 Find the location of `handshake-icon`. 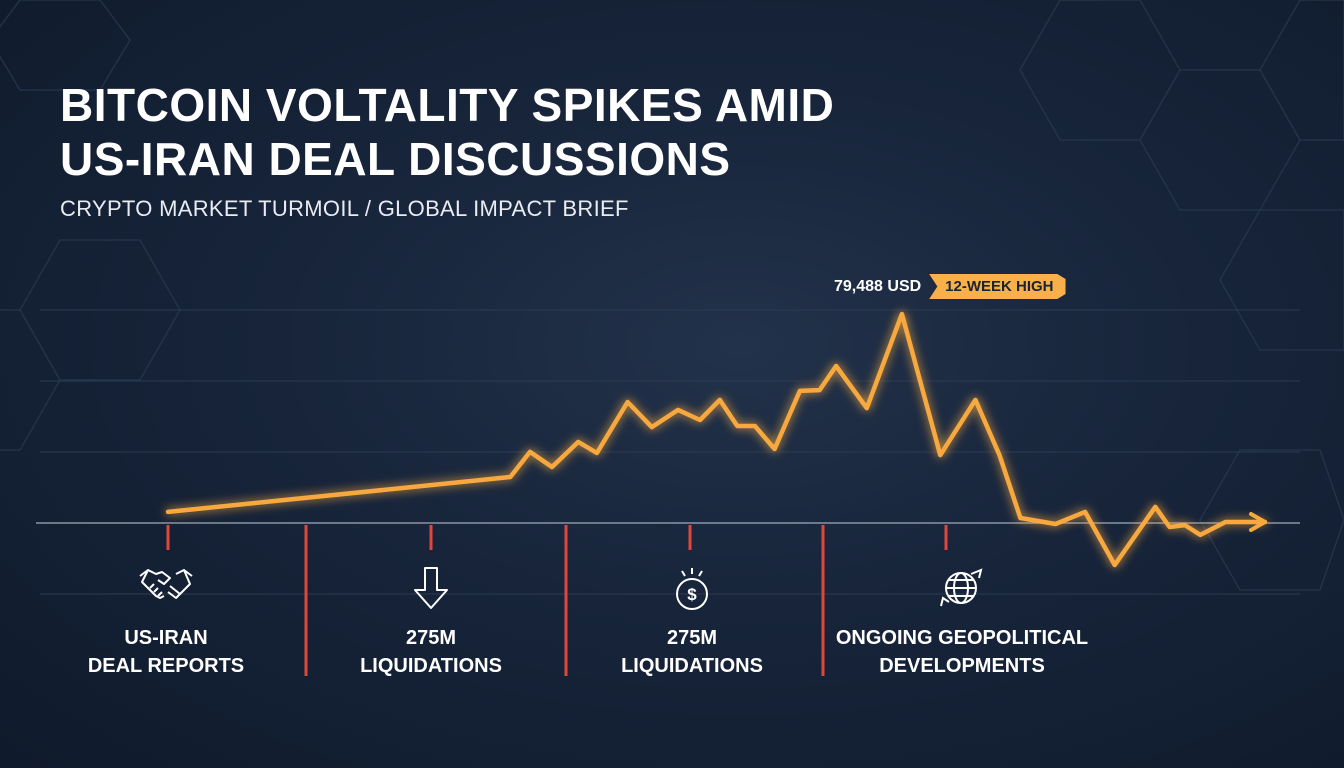

handshake-icon is located at coordinates (166, 588).